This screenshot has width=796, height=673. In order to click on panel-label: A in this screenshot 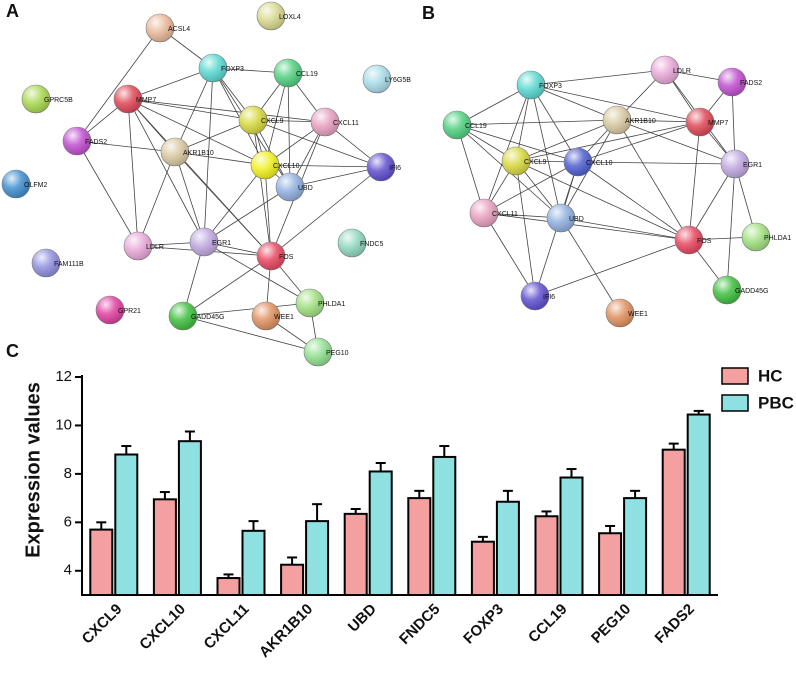, I will do `click(12, 11)`.